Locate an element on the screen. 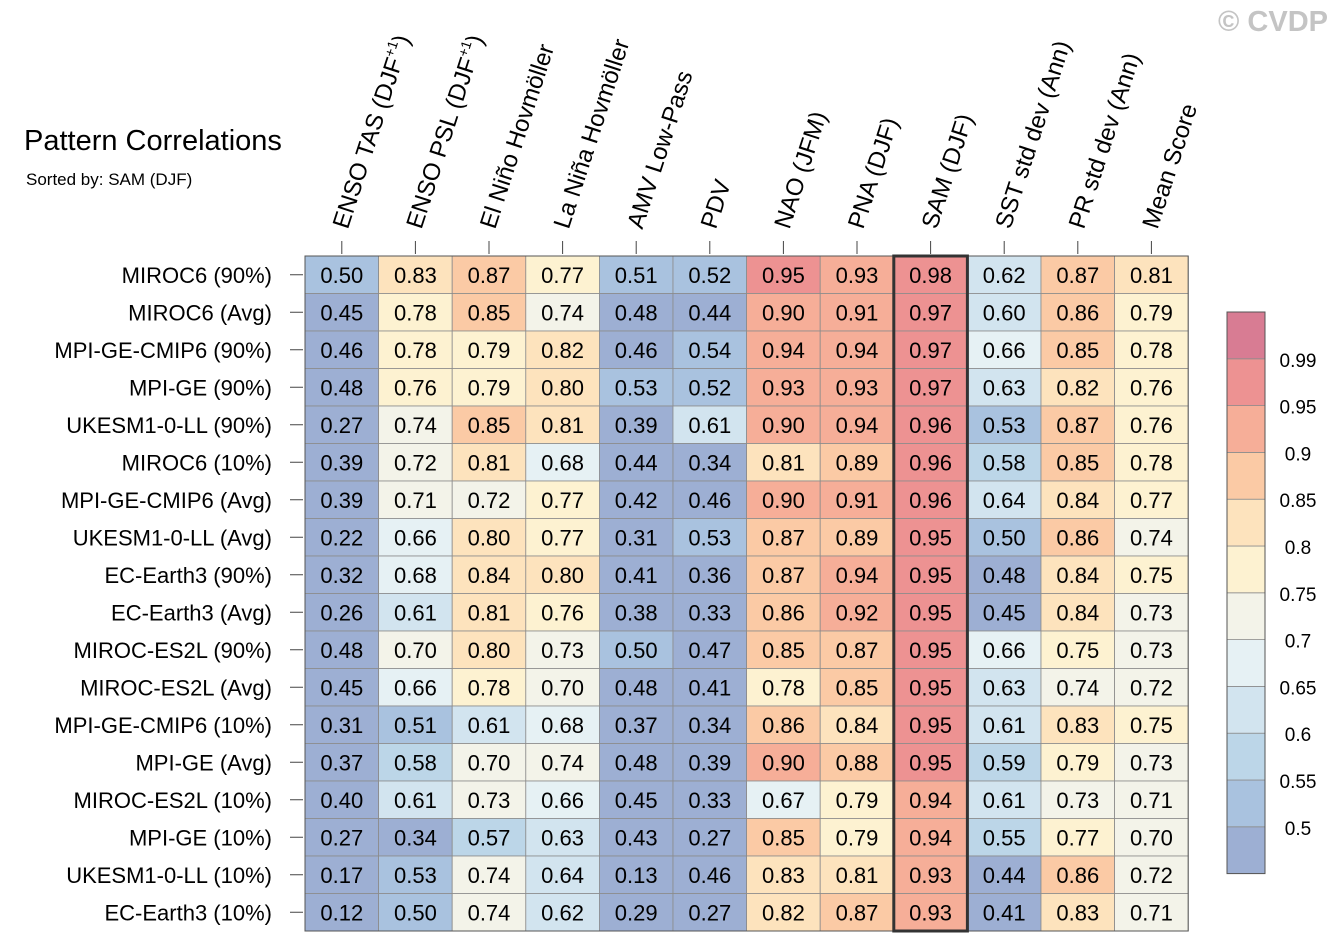 Image resolution: width=1340 pixels, height=951 pixels. cell-value-label: 0.96 is located at coordinates (930, 462).